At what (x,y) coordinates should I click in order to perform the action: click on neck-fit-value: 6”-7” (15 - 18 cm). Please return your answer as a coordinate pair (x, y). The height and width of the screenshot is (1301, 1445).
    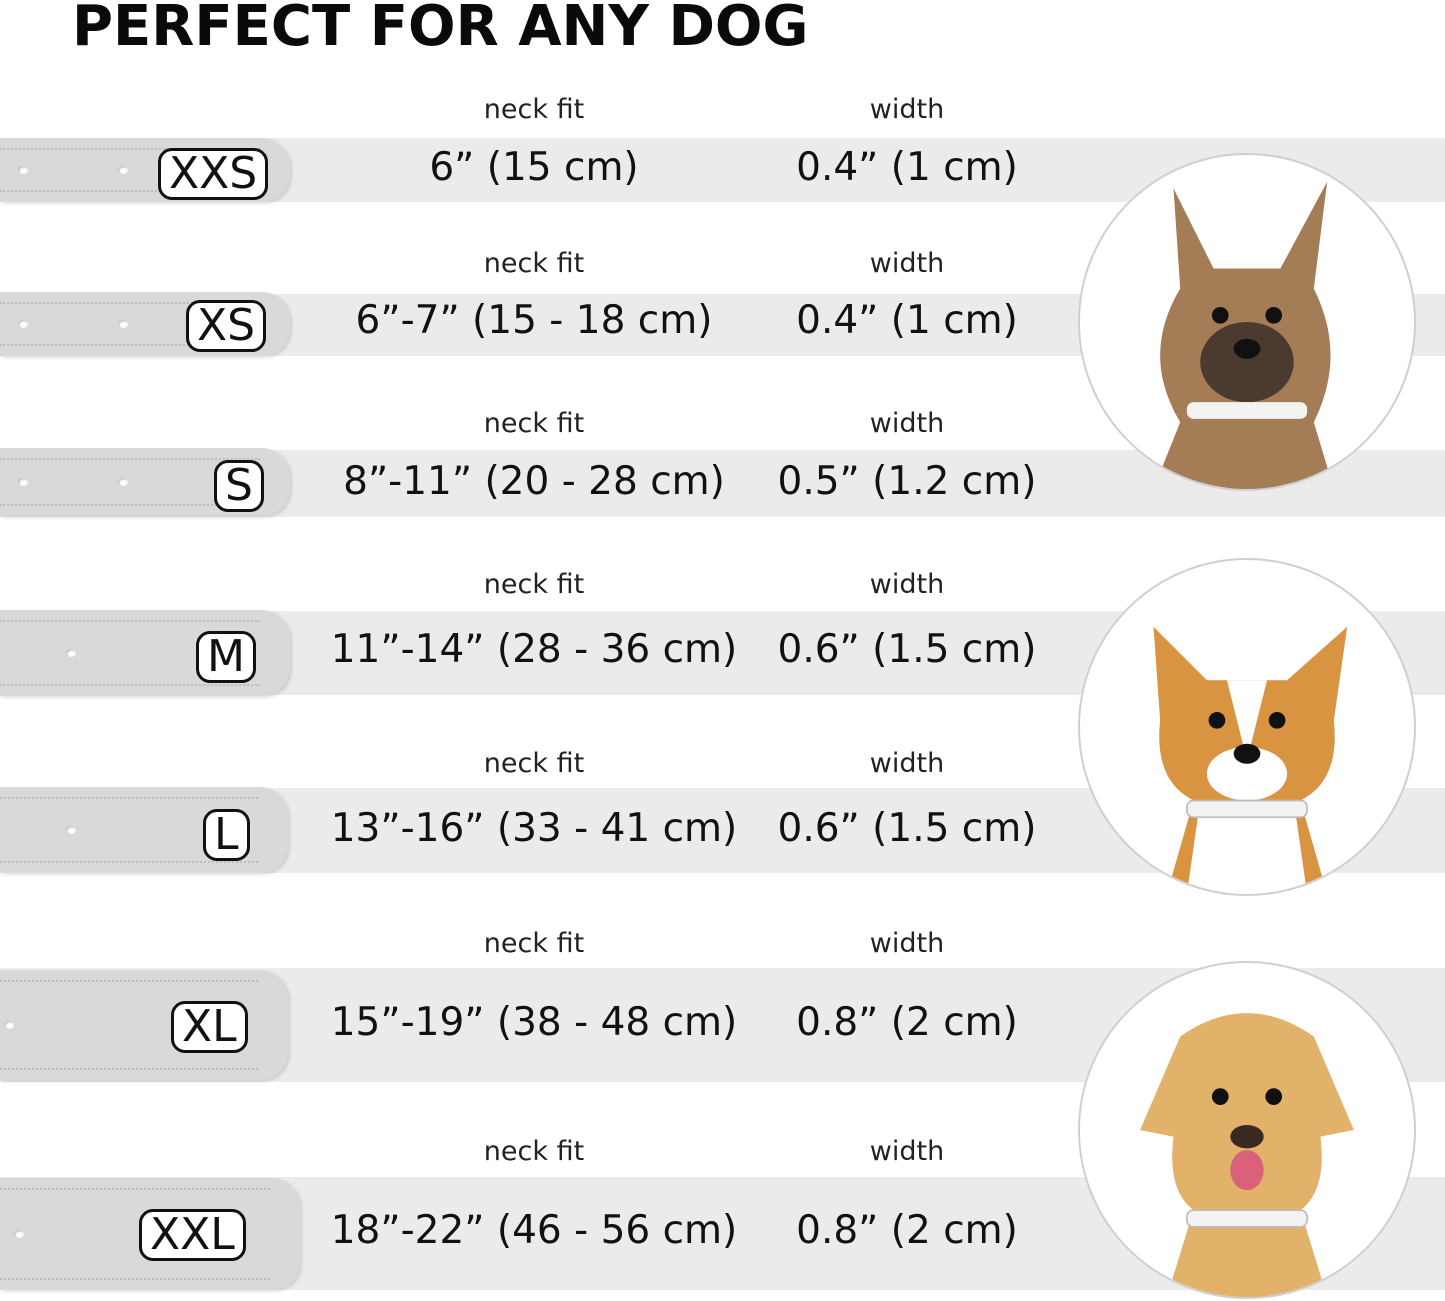
    Looking at the image, I should click on (534, 320).